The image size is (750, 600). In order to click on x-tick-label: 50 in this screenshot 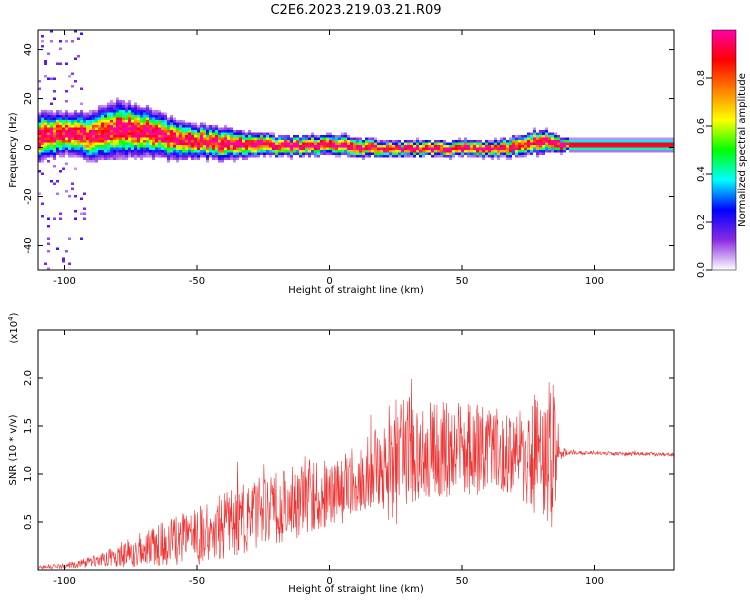, I will do `click(462, 581)`.